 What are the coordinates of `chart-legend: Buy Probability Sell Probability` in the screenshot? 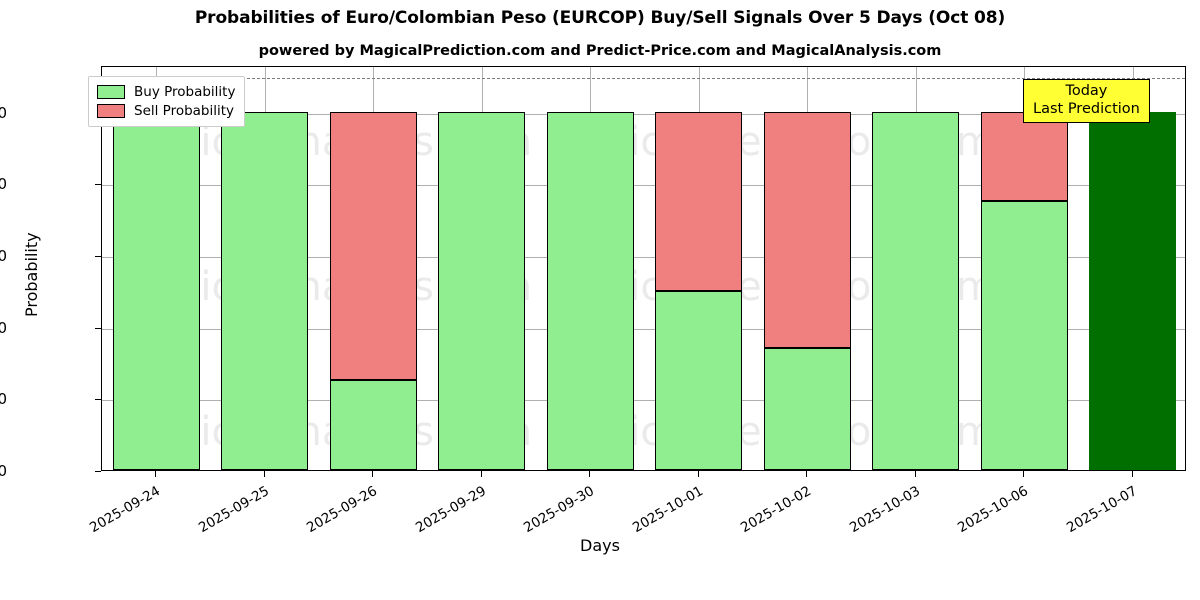 It's located at (167, 101).